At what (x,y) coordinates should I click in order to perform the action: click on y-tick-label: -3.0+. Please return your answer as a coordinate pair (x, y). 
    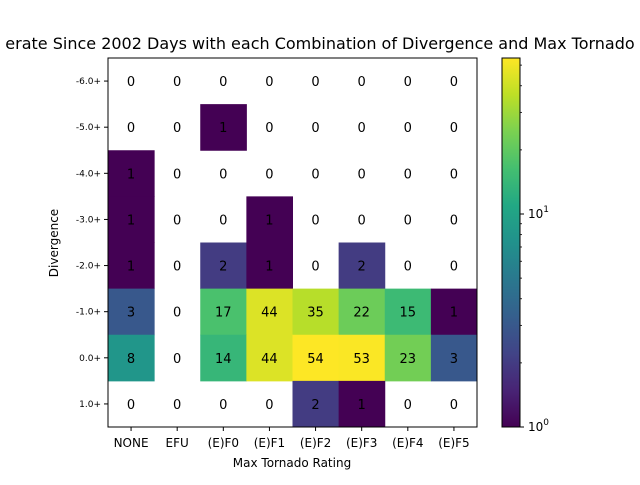
    Looking at the image, I should click on (88, 220).